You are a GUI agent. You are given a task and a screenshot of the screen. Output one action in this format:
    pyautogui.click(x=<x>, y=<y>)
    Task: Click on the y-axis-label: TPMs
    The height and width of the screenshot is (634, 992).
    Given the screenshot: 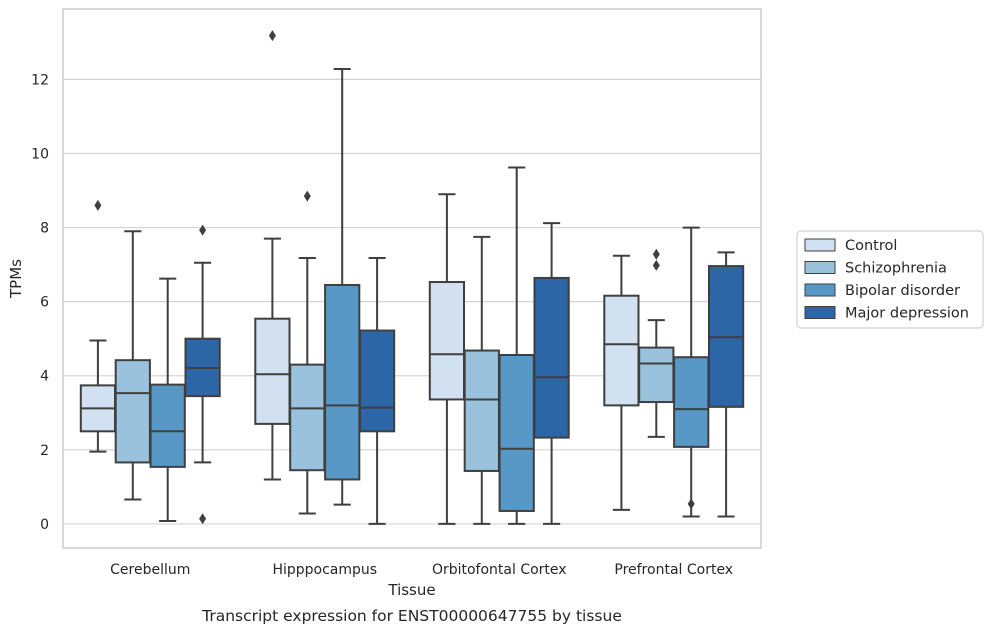 What is the action you would take?
    pyautogui.click(x=16, y=279)
    